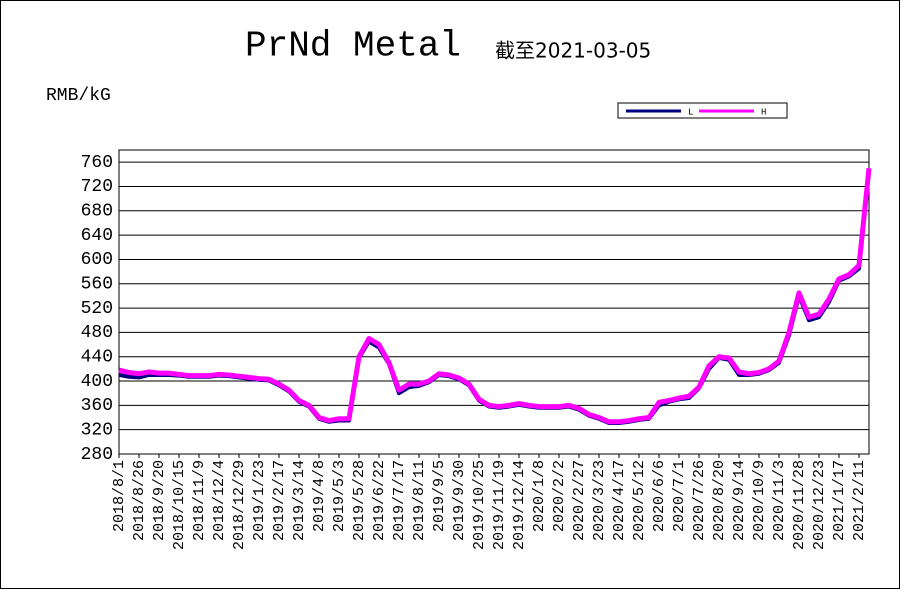 The height and width of the screenshot is (590, 901). What do you see at coordinates (639, 500) in the screenshot?
I see `x-tick-label: 2020/5/12` at bounding box center [639, 500].